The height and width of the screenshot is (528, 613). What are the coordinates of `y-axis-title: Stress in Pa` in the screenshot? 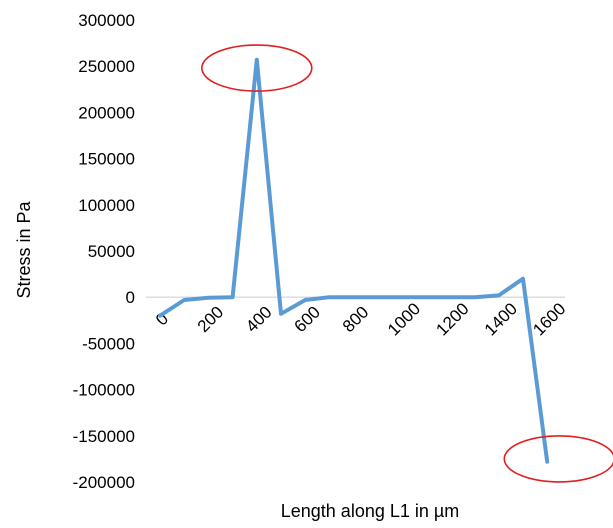 It's located at (24, 249).